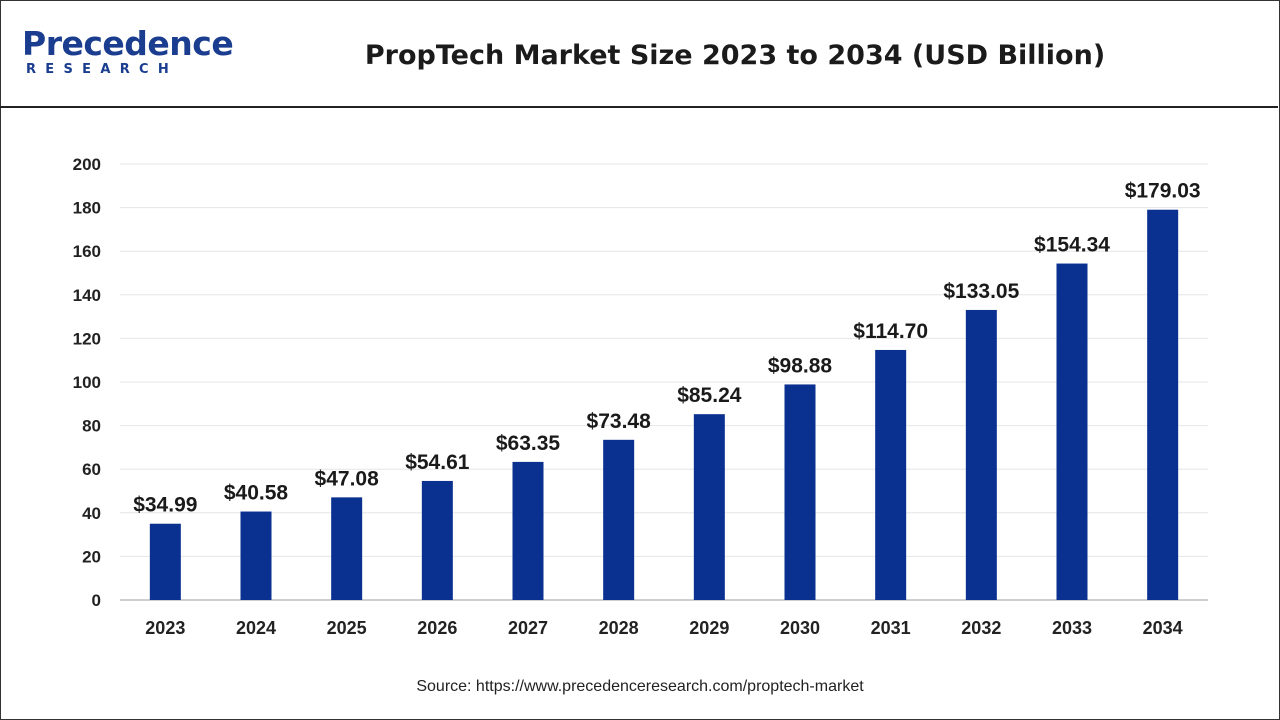 This screenshot has width=1280, height=720. What do you see at coordinates (256, 493) in the screenshot?
I see `data-label: $40.58` at bounding box center [256, 493].